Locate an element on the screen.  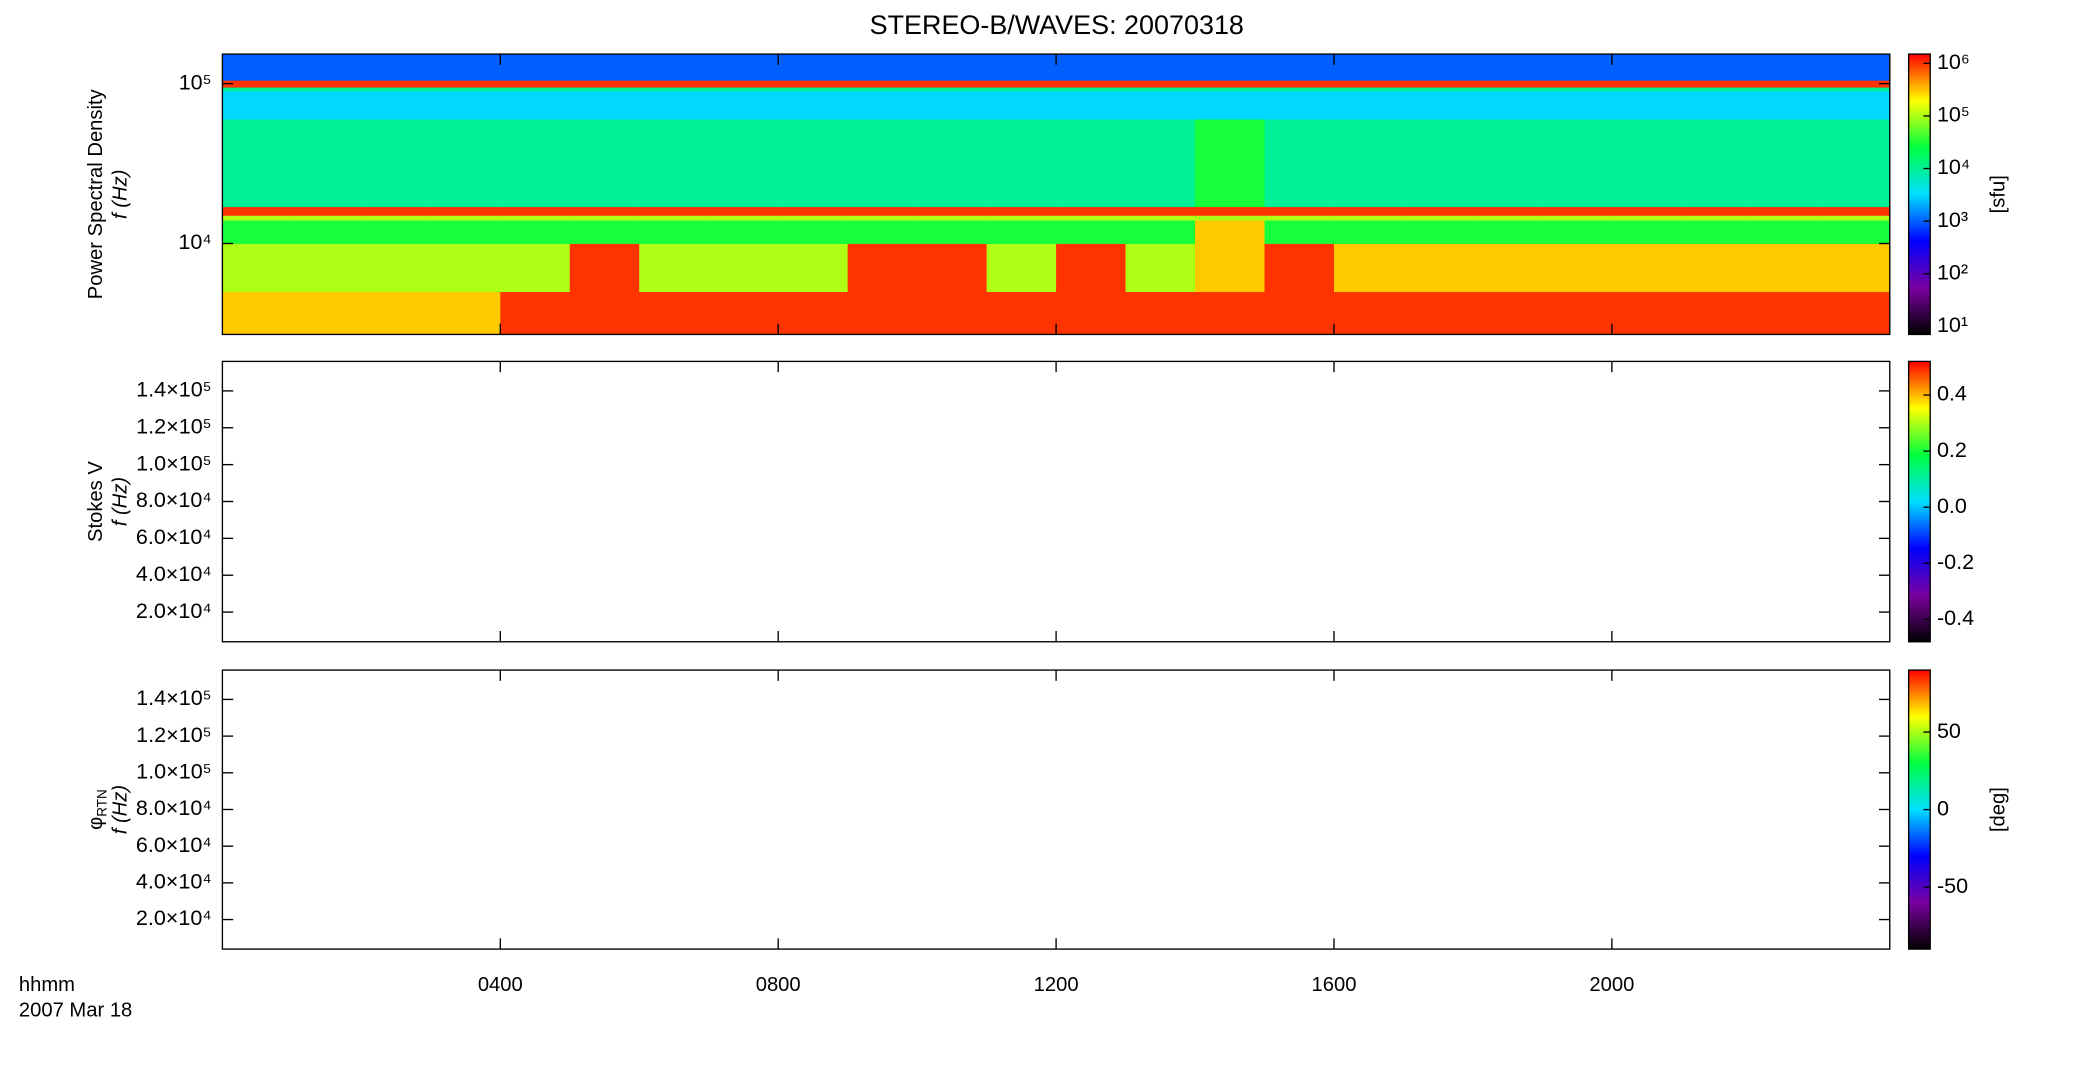
colorbar-tick-label: -0.4 is located at coordinates (1955, 617).